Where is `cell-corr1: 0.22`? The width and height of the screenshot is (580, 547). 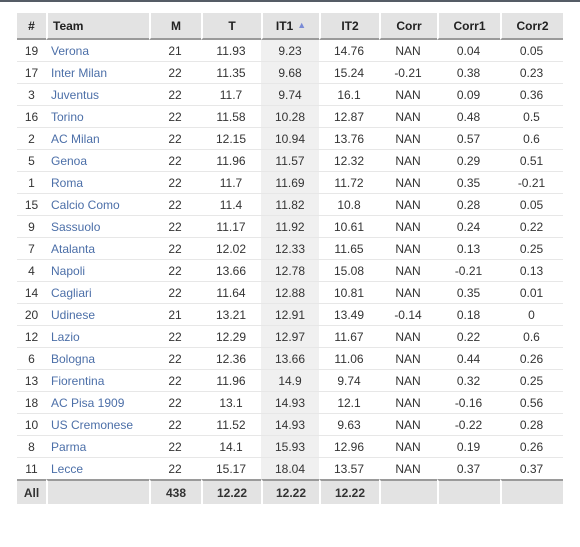
cell-corr1: 0.22 is located at coordinates (468, 337).